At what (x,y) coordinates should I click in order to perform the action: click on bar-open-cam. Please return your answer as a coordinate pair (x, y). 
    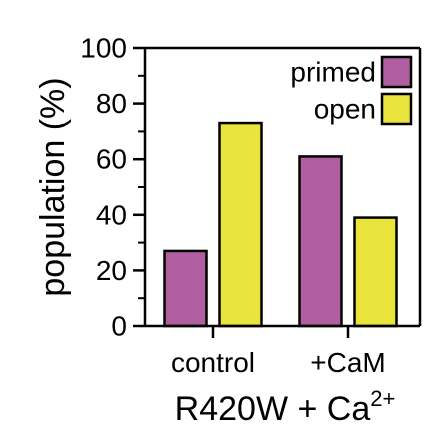
    Looking at the image, I should click on (375, 272).